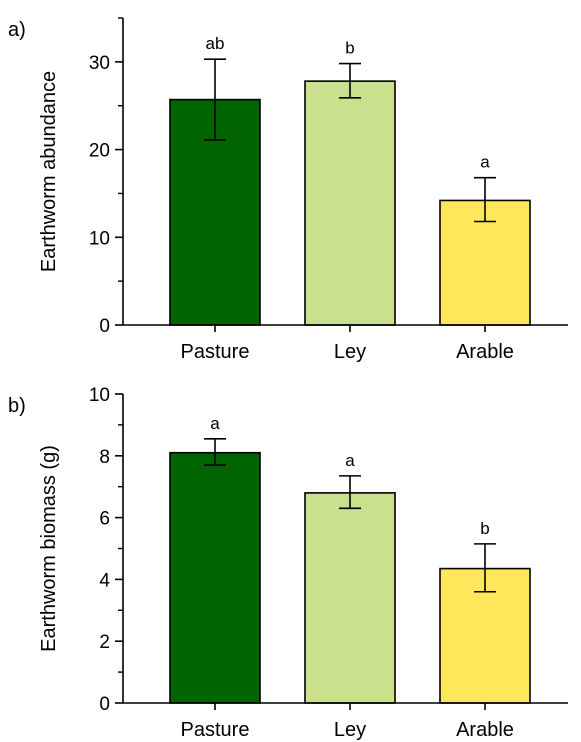  What do you see at coordinates (215, 43) in the screenshot?
I see `significance-letter: ab` at bounding box center [215, 43].